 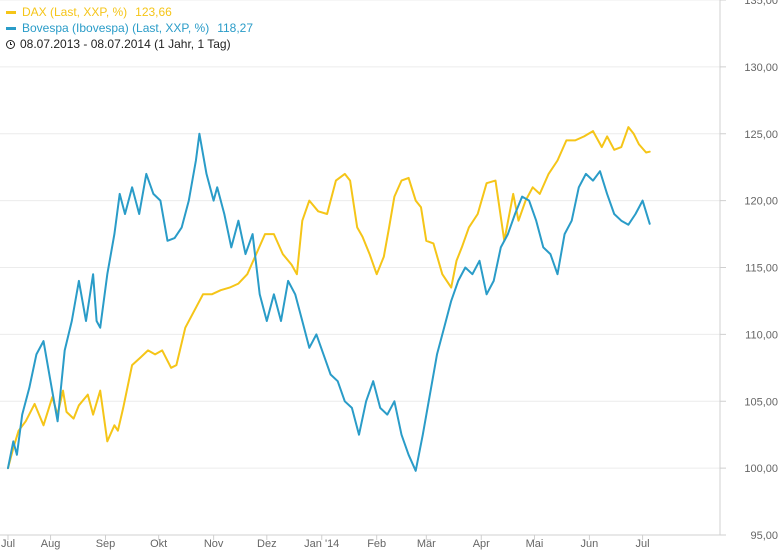 What do you see at coordinates (11, 28) in the screenshot?
I see `bovespa-swatch-icon` at bounding box center [11, 28].